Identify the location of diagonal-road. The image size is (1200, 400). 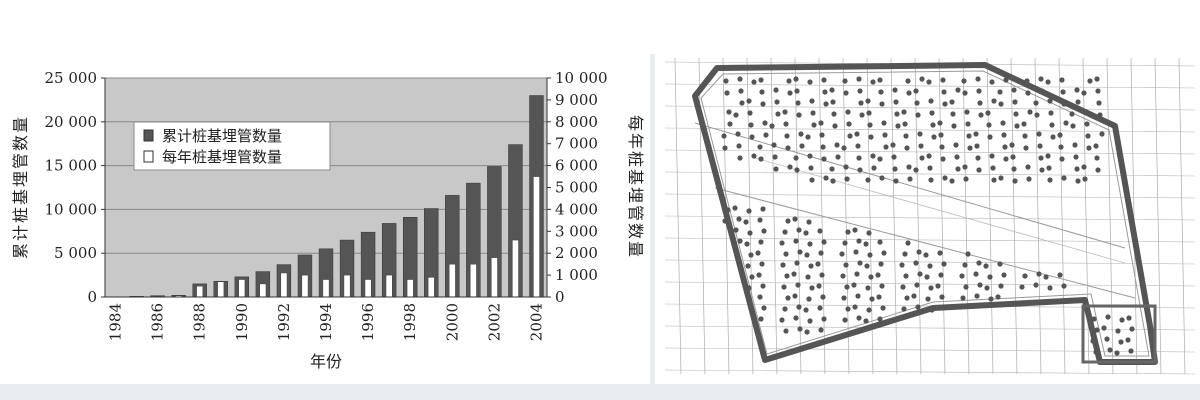
(925, 243).